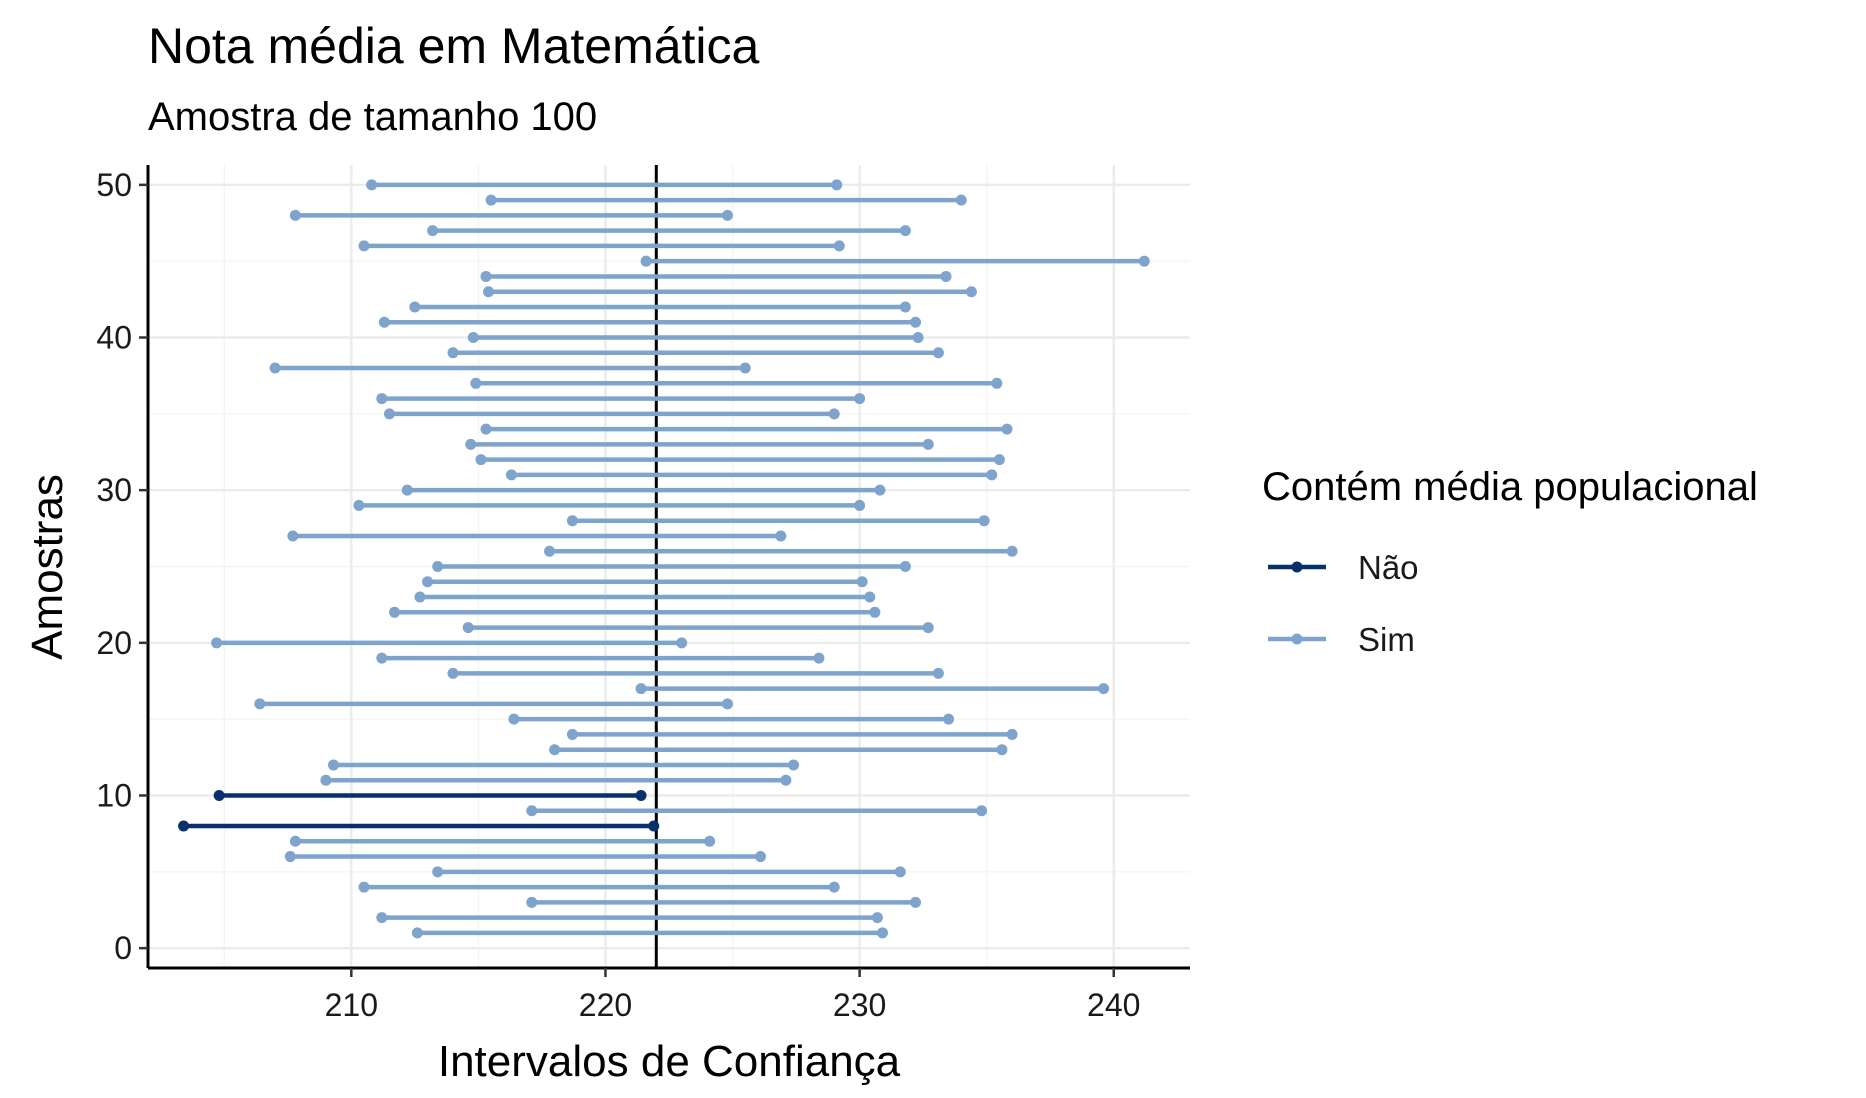 The width and height of the screenshot is (1866, 1098). I want to click on legend-title: Contém média populacional, so click(1510, 487).